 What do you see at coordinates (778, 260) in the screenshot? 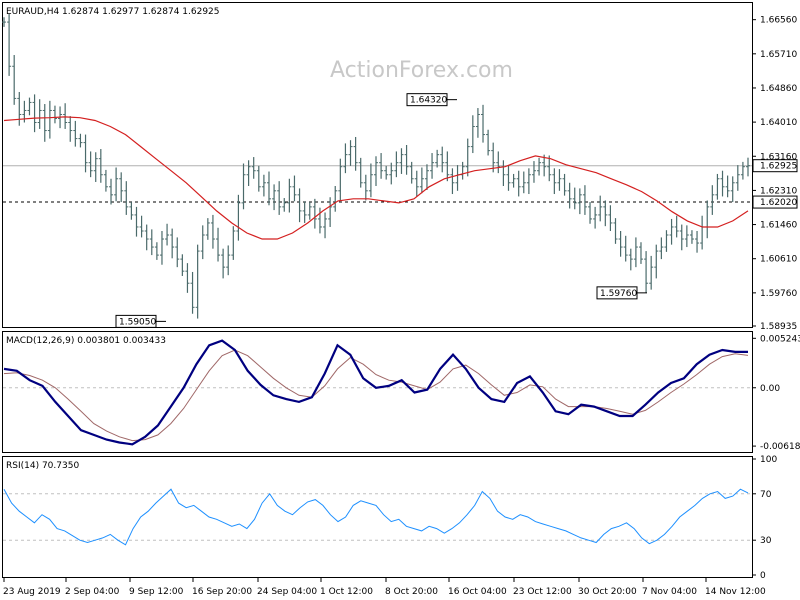
I see `price-tick-label: 1.60610` at bounding box center [778, 260].